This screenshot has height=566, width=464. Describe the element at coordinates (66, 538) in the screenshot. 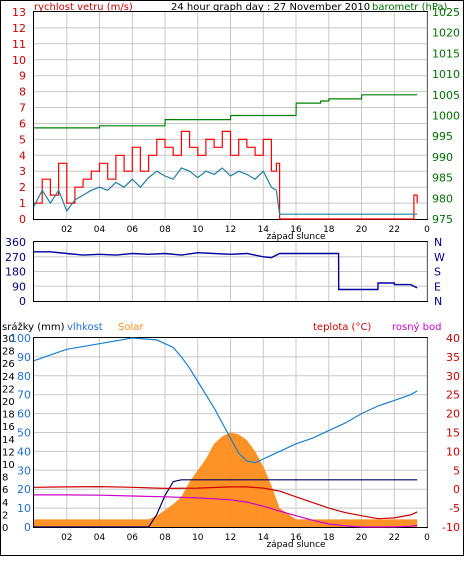

I see `p3-x-tick: 02` at that location.